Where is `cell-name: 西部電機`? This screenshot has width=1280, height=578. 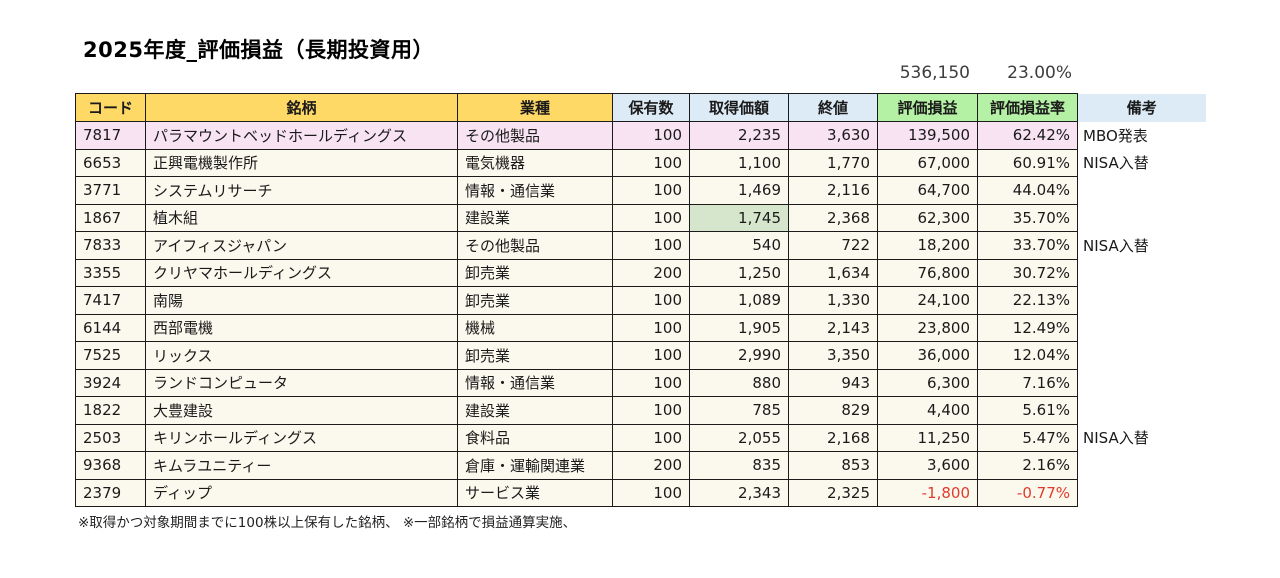
cell-name: 西部電機 is located at coordinates (301, 327).